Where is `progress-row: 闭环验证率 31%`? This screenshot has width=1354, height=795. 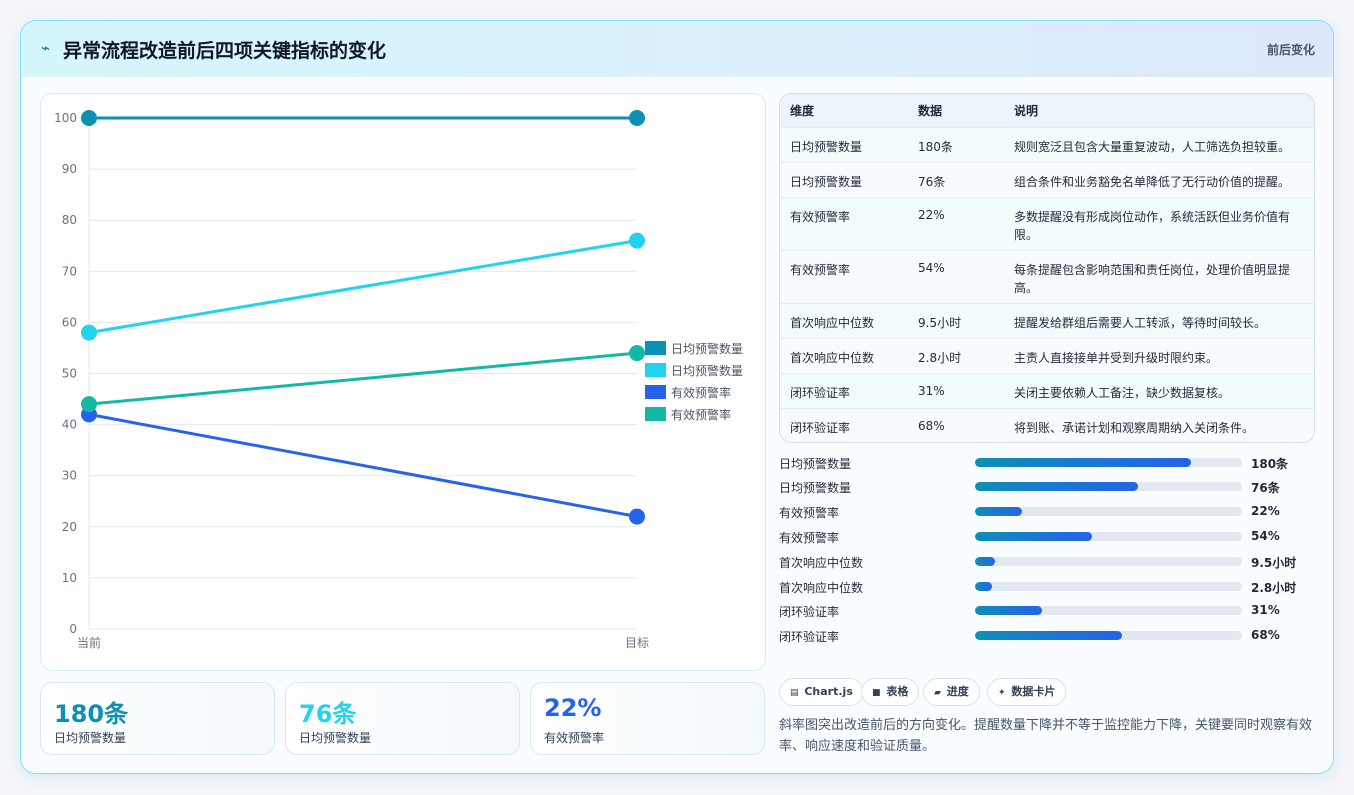 progress-row: 闭环验证率 31% is located at coordinates (1047, 611).